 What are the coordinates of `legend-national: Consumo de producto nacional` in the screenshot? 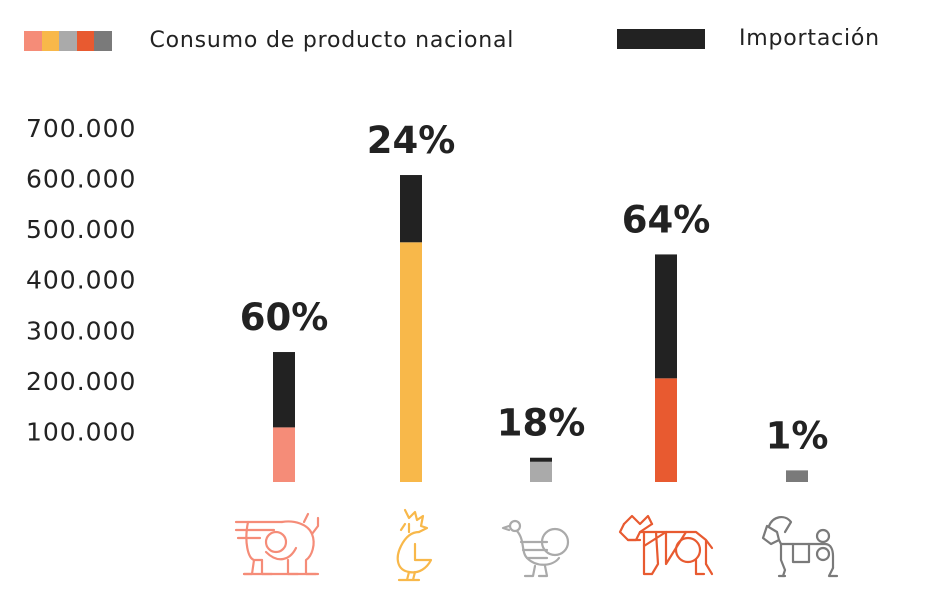 It's located at (269, 40).